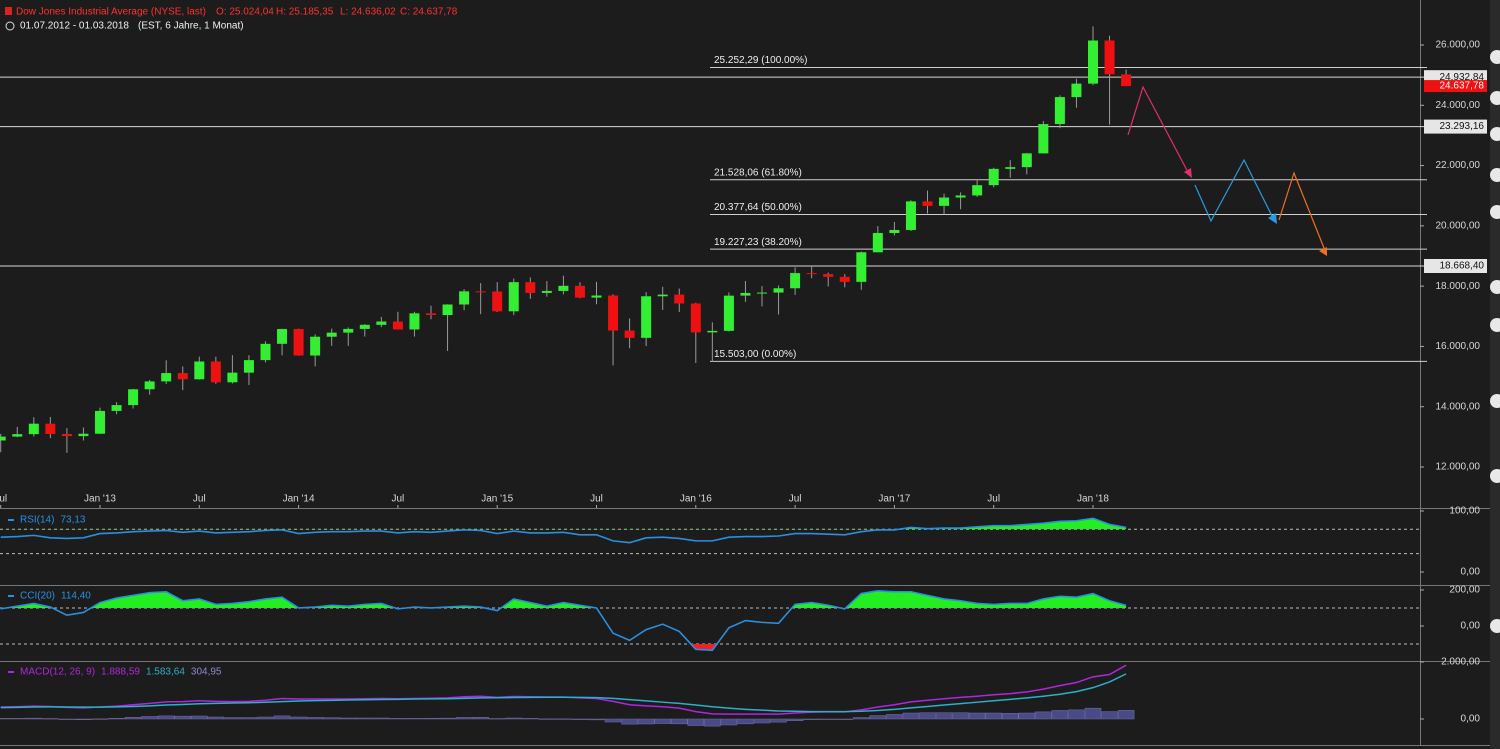 The image size is (1500, 749). What do you see at coordinates (563, 530) in the screenshot?
I see `indicator-line` at bounding box center [563, 530].